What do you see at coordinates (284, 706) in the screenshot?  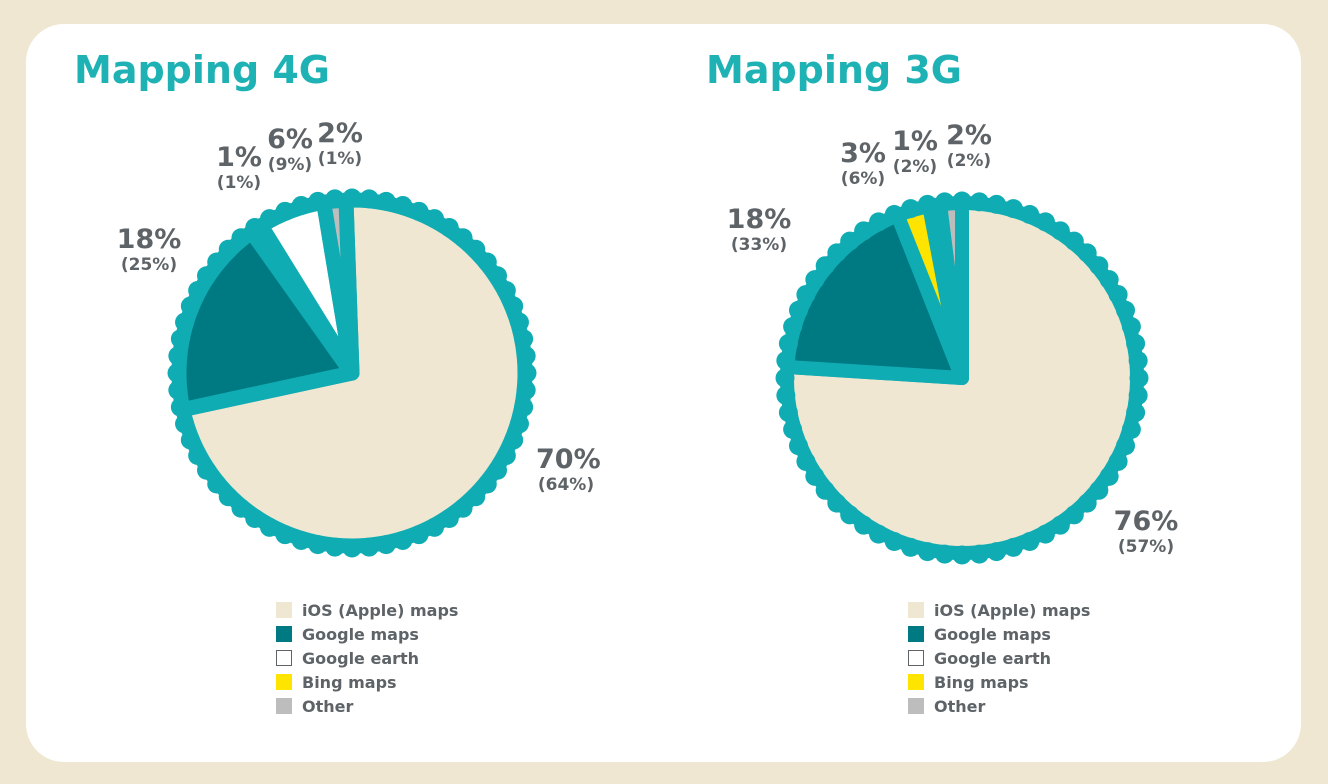 I see `legend-swatch-other` at bounding box center [284, 706].